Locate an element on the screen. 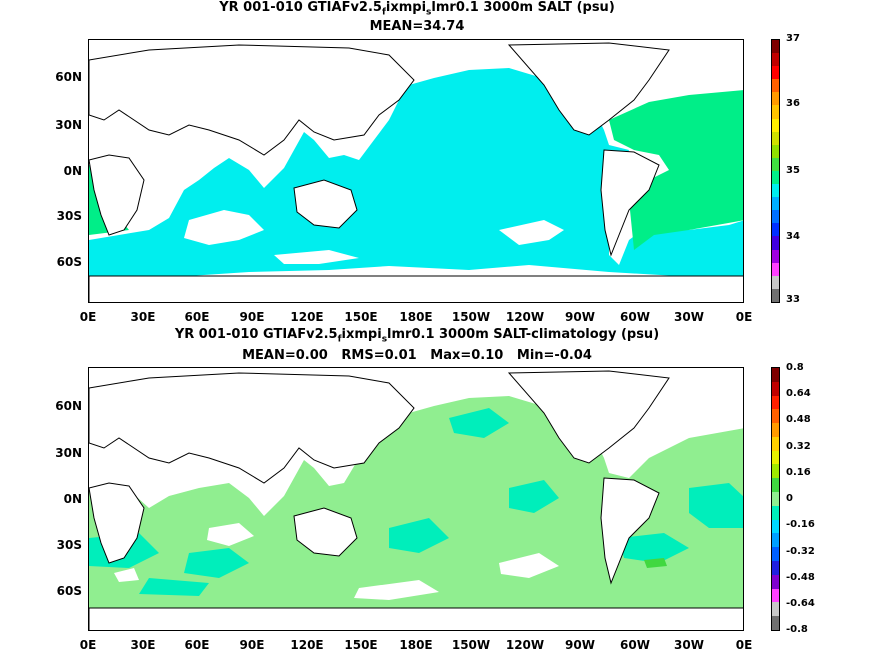 The height and width of the screenshot is (656, 875). map1-lon-12: 0E is located at coordinates (744, 317).